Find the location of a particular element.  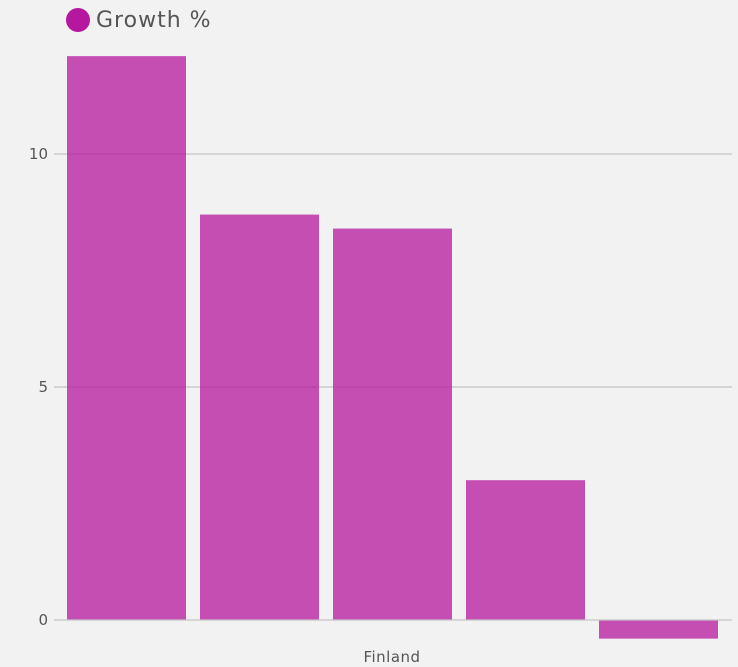

y-tick-label: 10 is located at coordinates (38, 154).